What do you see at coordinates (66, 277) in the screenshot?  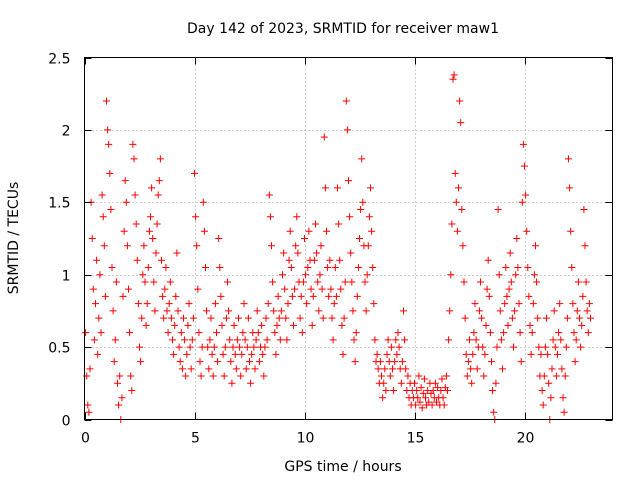 I see `y-tick-label: 1` at bounding box center [66, 277].